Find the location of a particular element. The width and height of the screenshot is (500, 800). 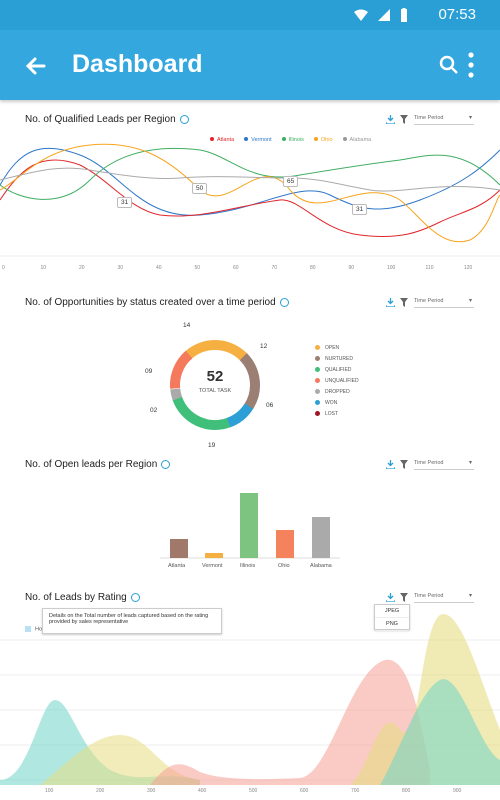

section4-tools: Time Period is located at coordinates (431, 598).